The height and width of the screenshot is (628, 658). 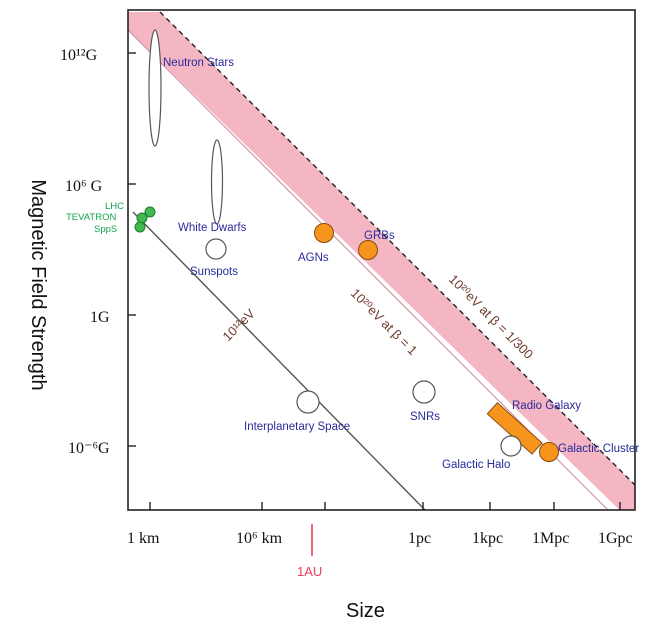 What do you see at coordinates (297, 427) in the screenshot?
I see `interplanetary-space-label: Interplanetary Space` at bounding box center [297, 427].